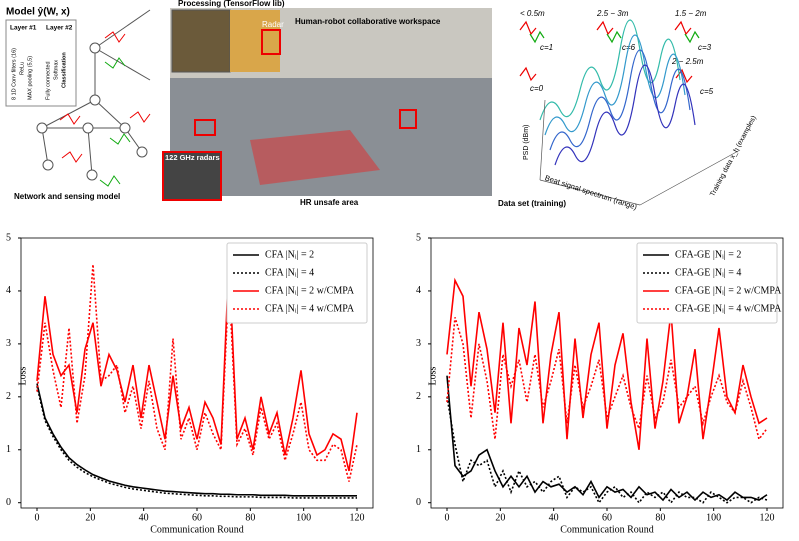 This screenshot has width=799, height=541. What do you see at coordinates (368, 21) in the screenshot?
I see `workspace-label: Human-robot collaborative workspace` at bounding box center [368, 21].